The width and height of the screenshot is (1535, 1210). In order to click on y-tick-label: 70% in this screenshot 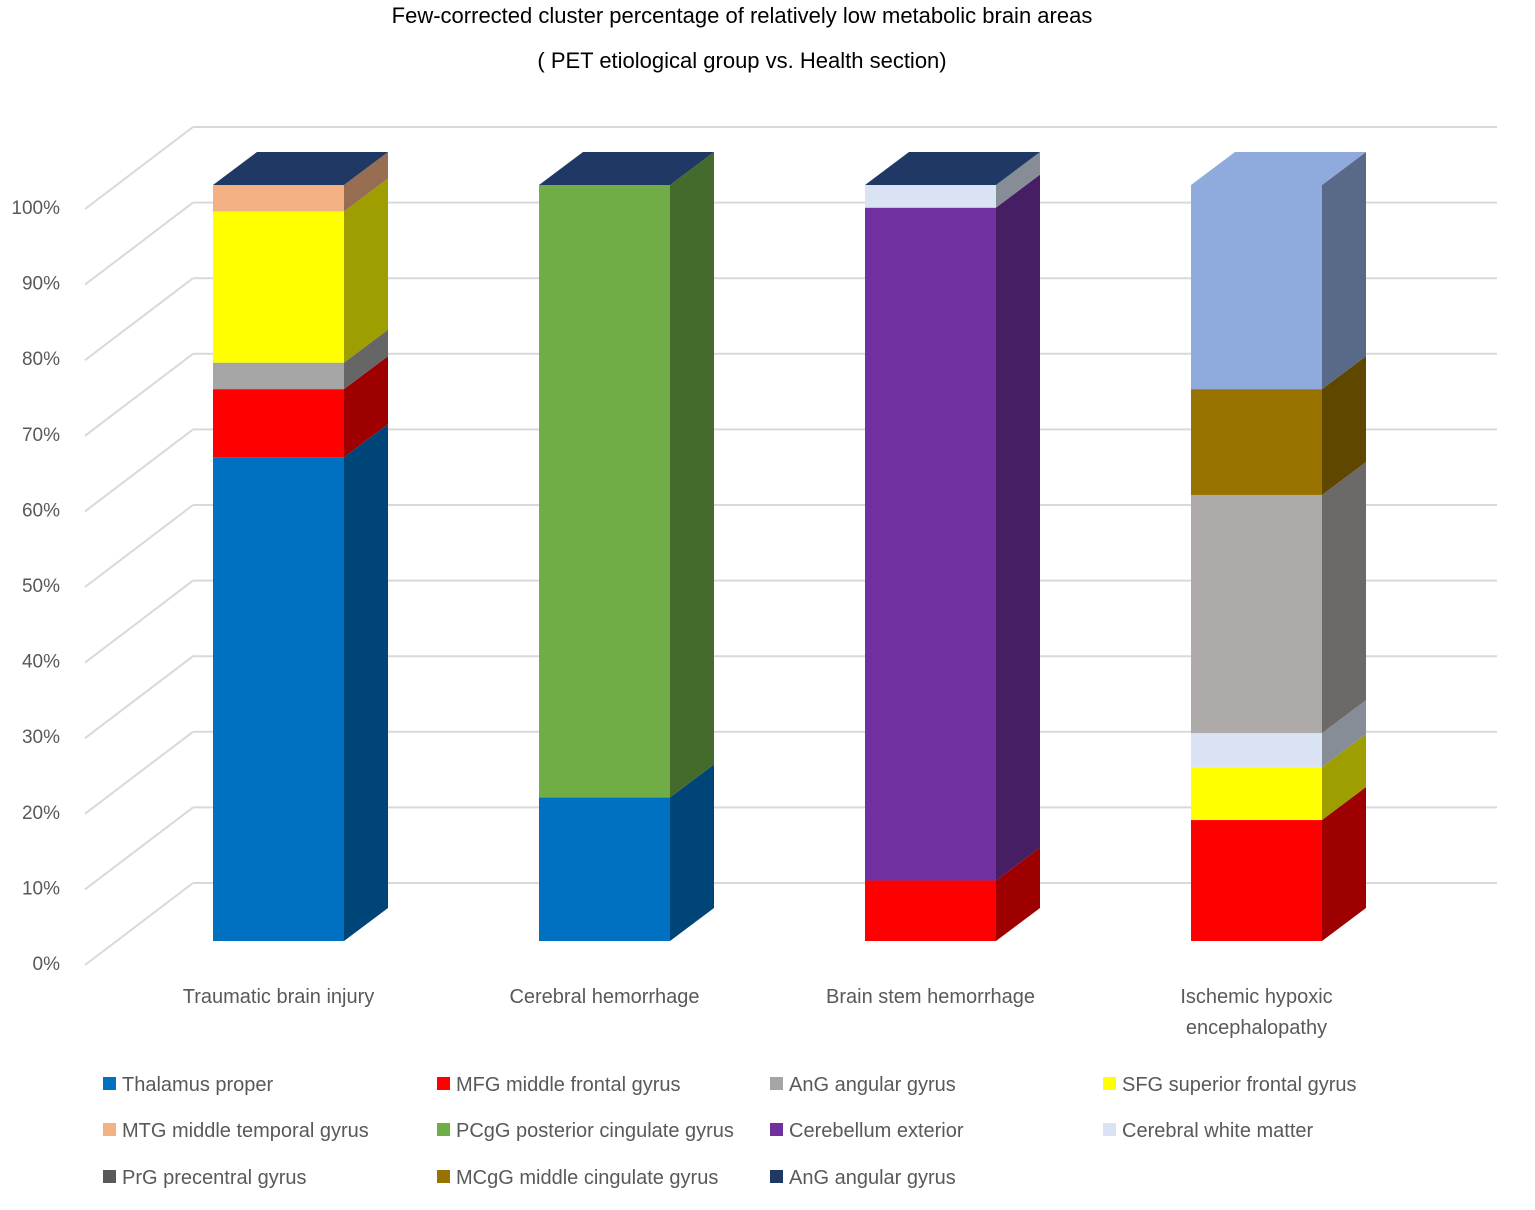, I will do `click(41, 435)`.